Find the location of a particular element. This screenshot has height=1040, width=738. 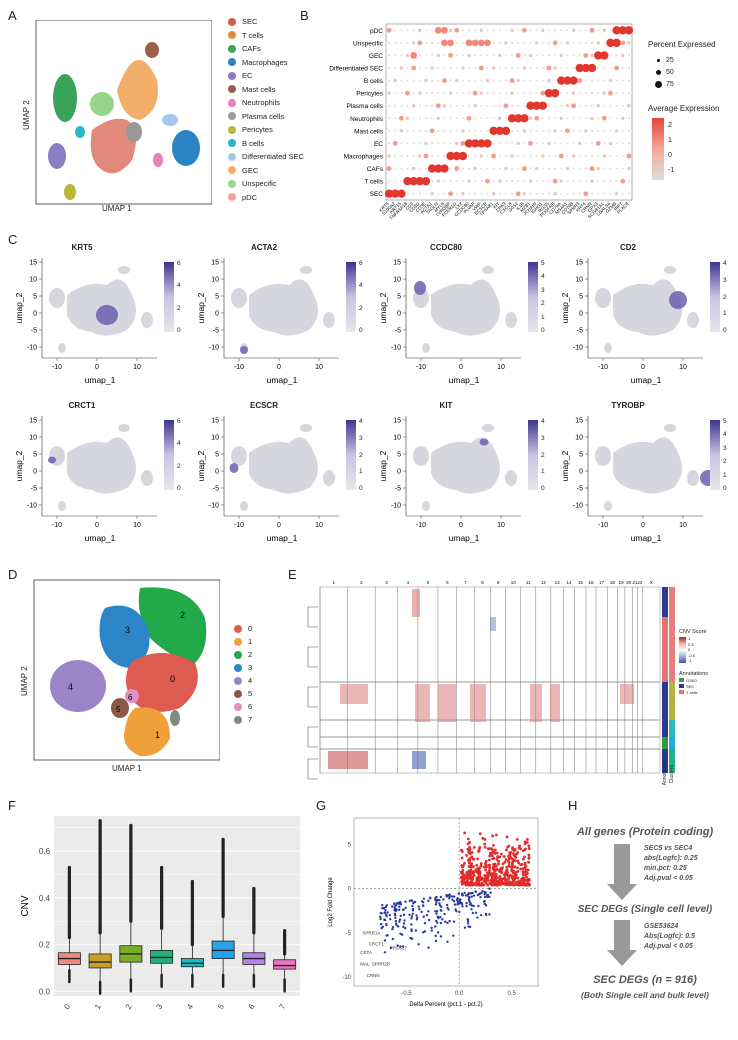

feature-ytick: 0 is located at coordinates (581, 472).